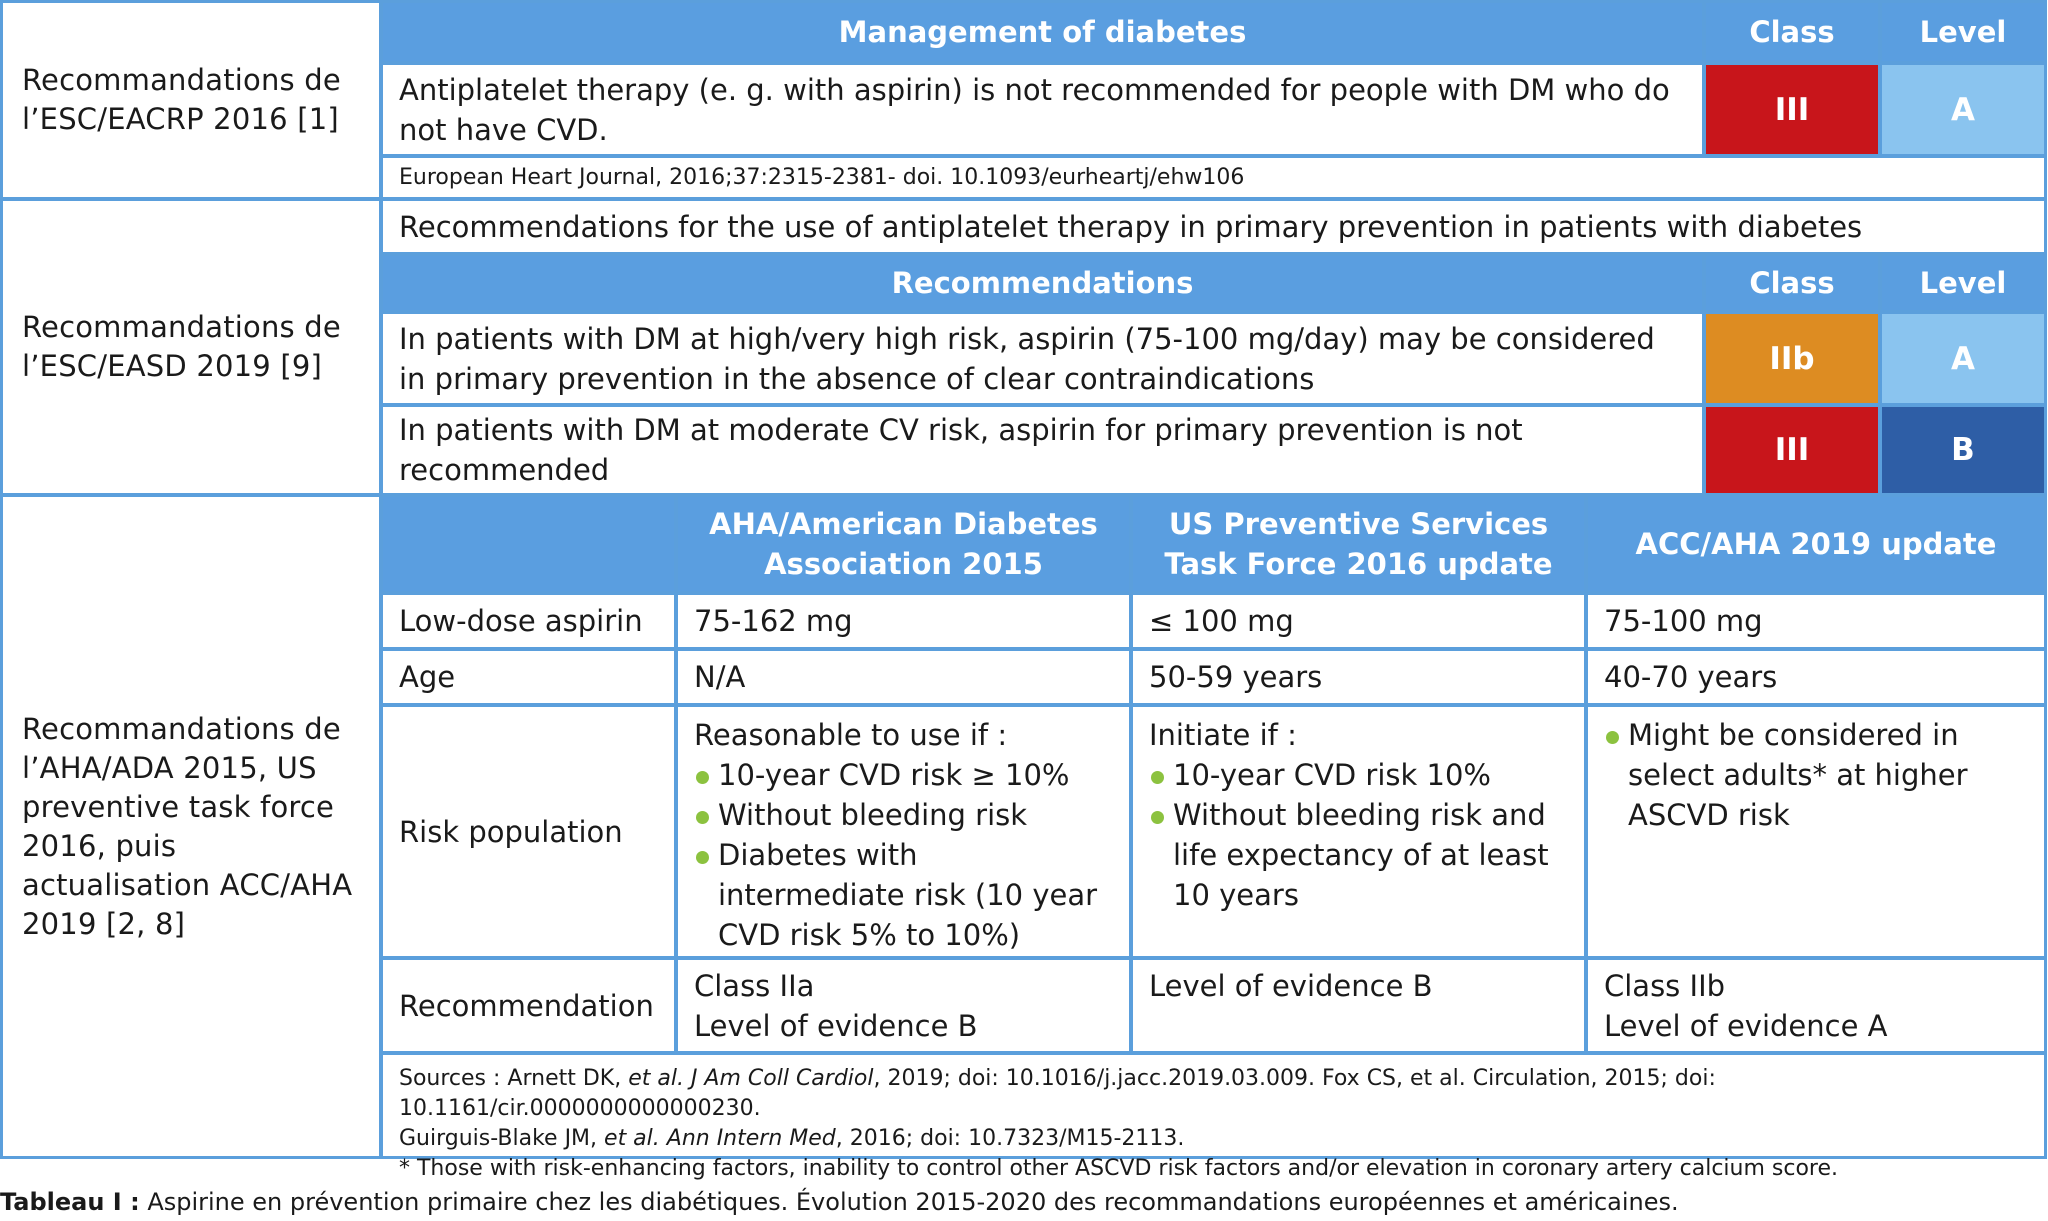 The width and height of the screenshot is (2048, 1221). I want to click on class-badge: IIb, so click(1790, 356).